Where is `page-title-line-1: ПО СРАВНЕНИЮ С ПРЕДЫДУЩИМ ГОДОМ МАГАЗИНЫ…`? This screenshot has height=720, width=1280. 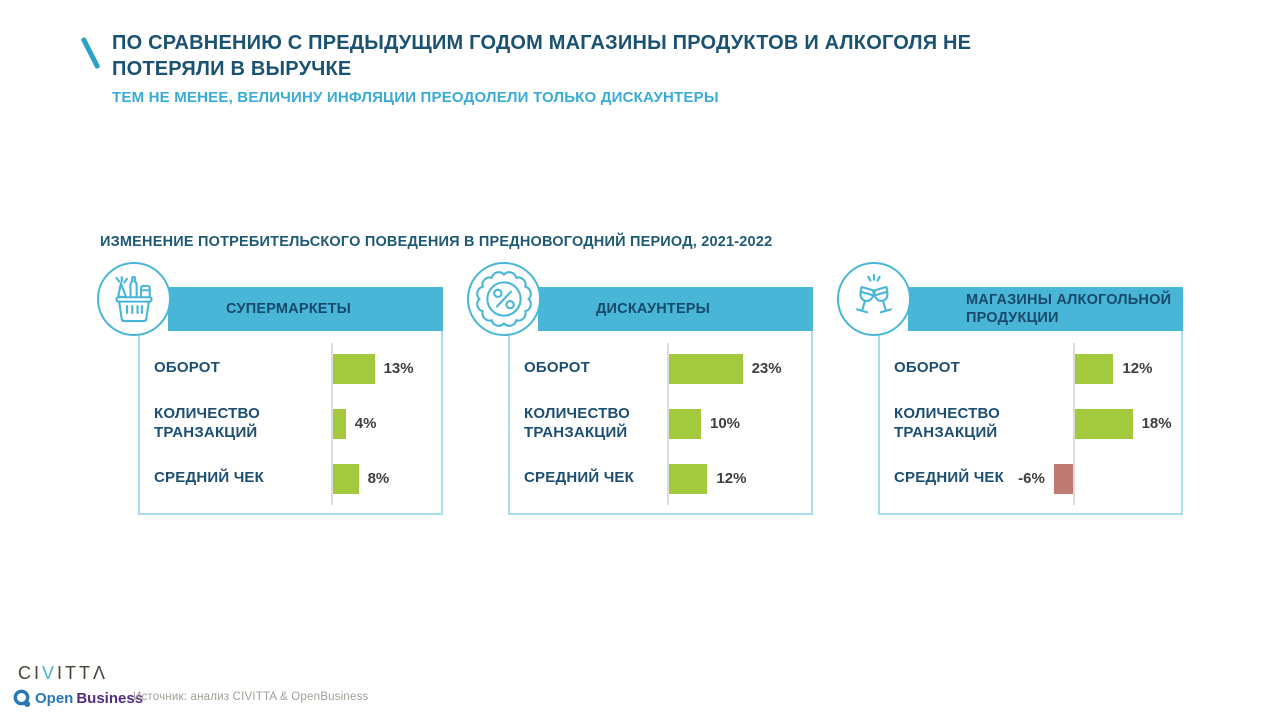
page-title-line-1: ПО СРАВНЕНИЮ С ПРЕДЫДУЩИМ ГОДОМ МАГАЗИНЫ… is located at coordinates (542, 43).